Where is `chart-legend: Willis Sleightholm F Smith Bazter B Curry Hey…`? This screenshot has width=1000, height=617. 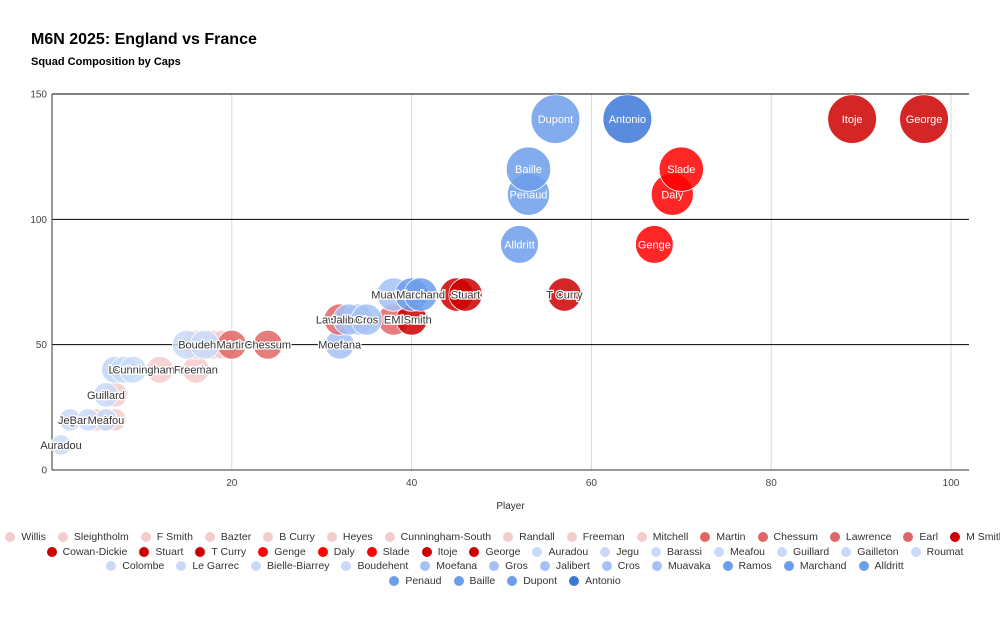 chart-legend: Willis Sleightholm F Smith Bazter B Curry Hey… is located at coordinates (502, 559).